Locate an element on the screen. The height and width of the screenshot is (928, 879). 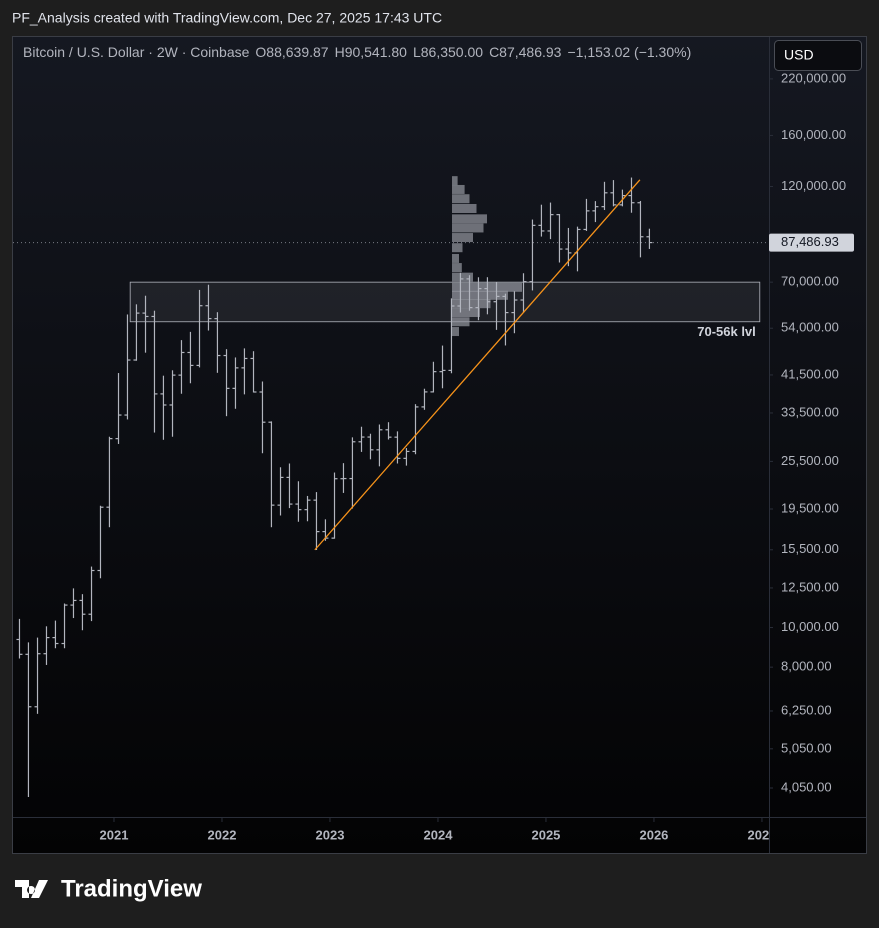
legend-change: −1,153.02 (−1.30%) is located at coordinates (629, 52).